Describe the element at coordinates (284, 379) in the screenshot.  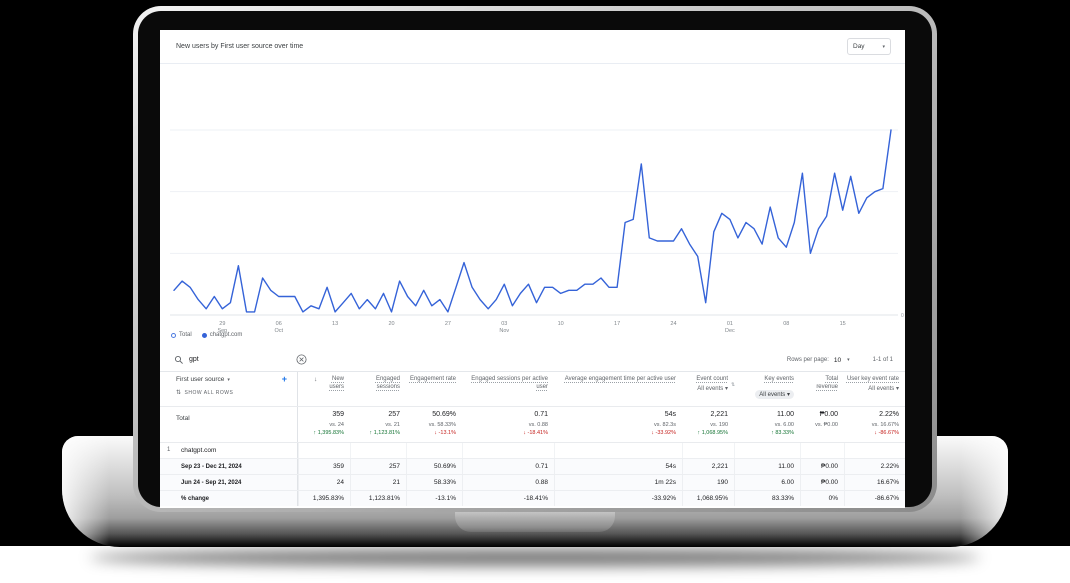
I see `add-dimension-button: +` at that location.